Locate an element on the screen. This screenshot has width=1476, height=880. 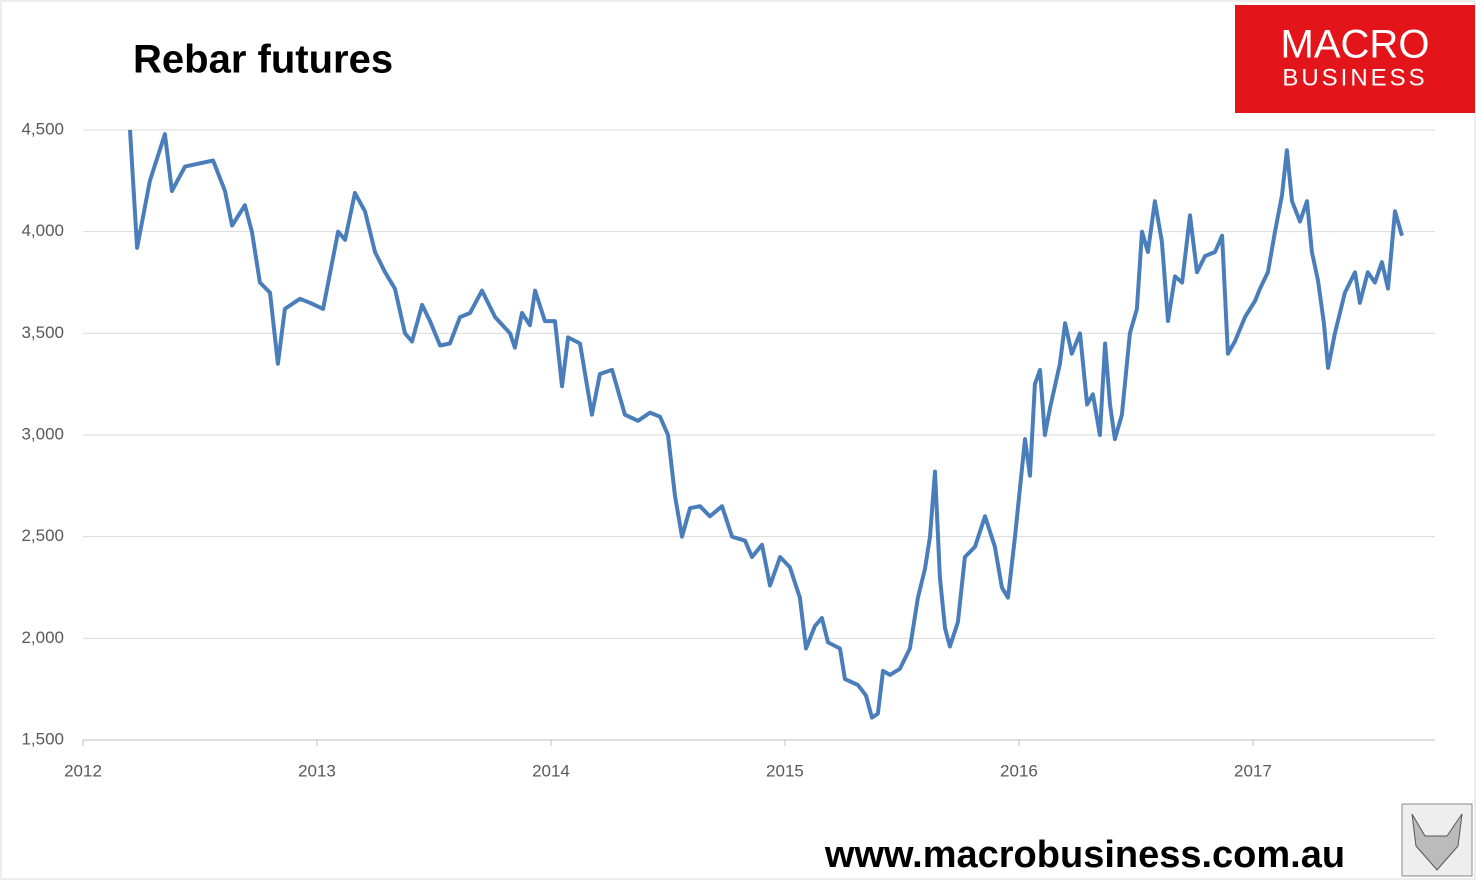
logo-box is located at coordinates (1355, 59).